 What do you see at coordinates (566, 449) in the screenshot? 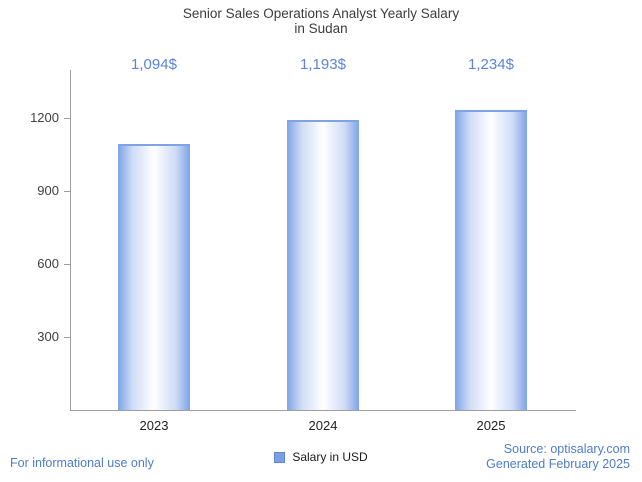
I see `source-text: Source: optisalary.com` at bounding box center [566, 449].